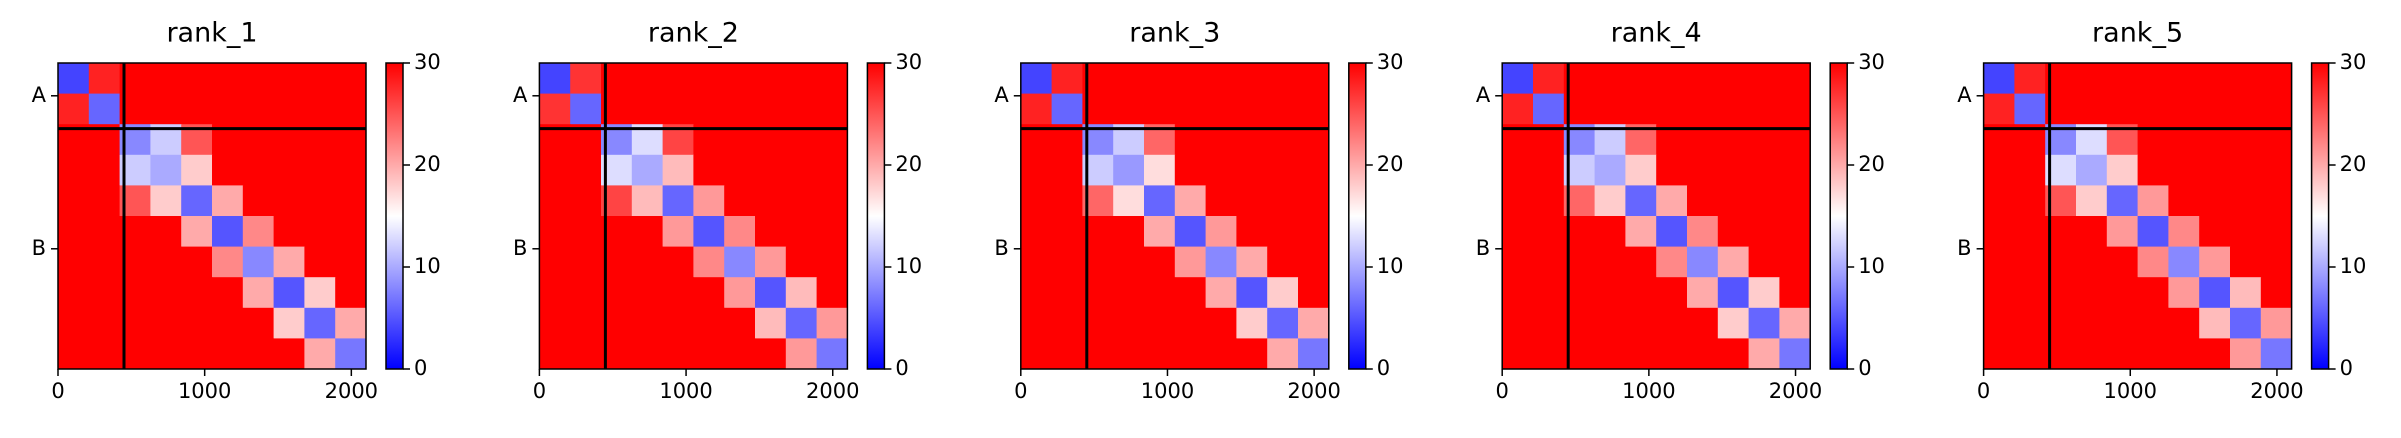 Image resolution: width=2401 pixels, height=438 pixels. I want to click on plot-frame, so click(1175, 216).